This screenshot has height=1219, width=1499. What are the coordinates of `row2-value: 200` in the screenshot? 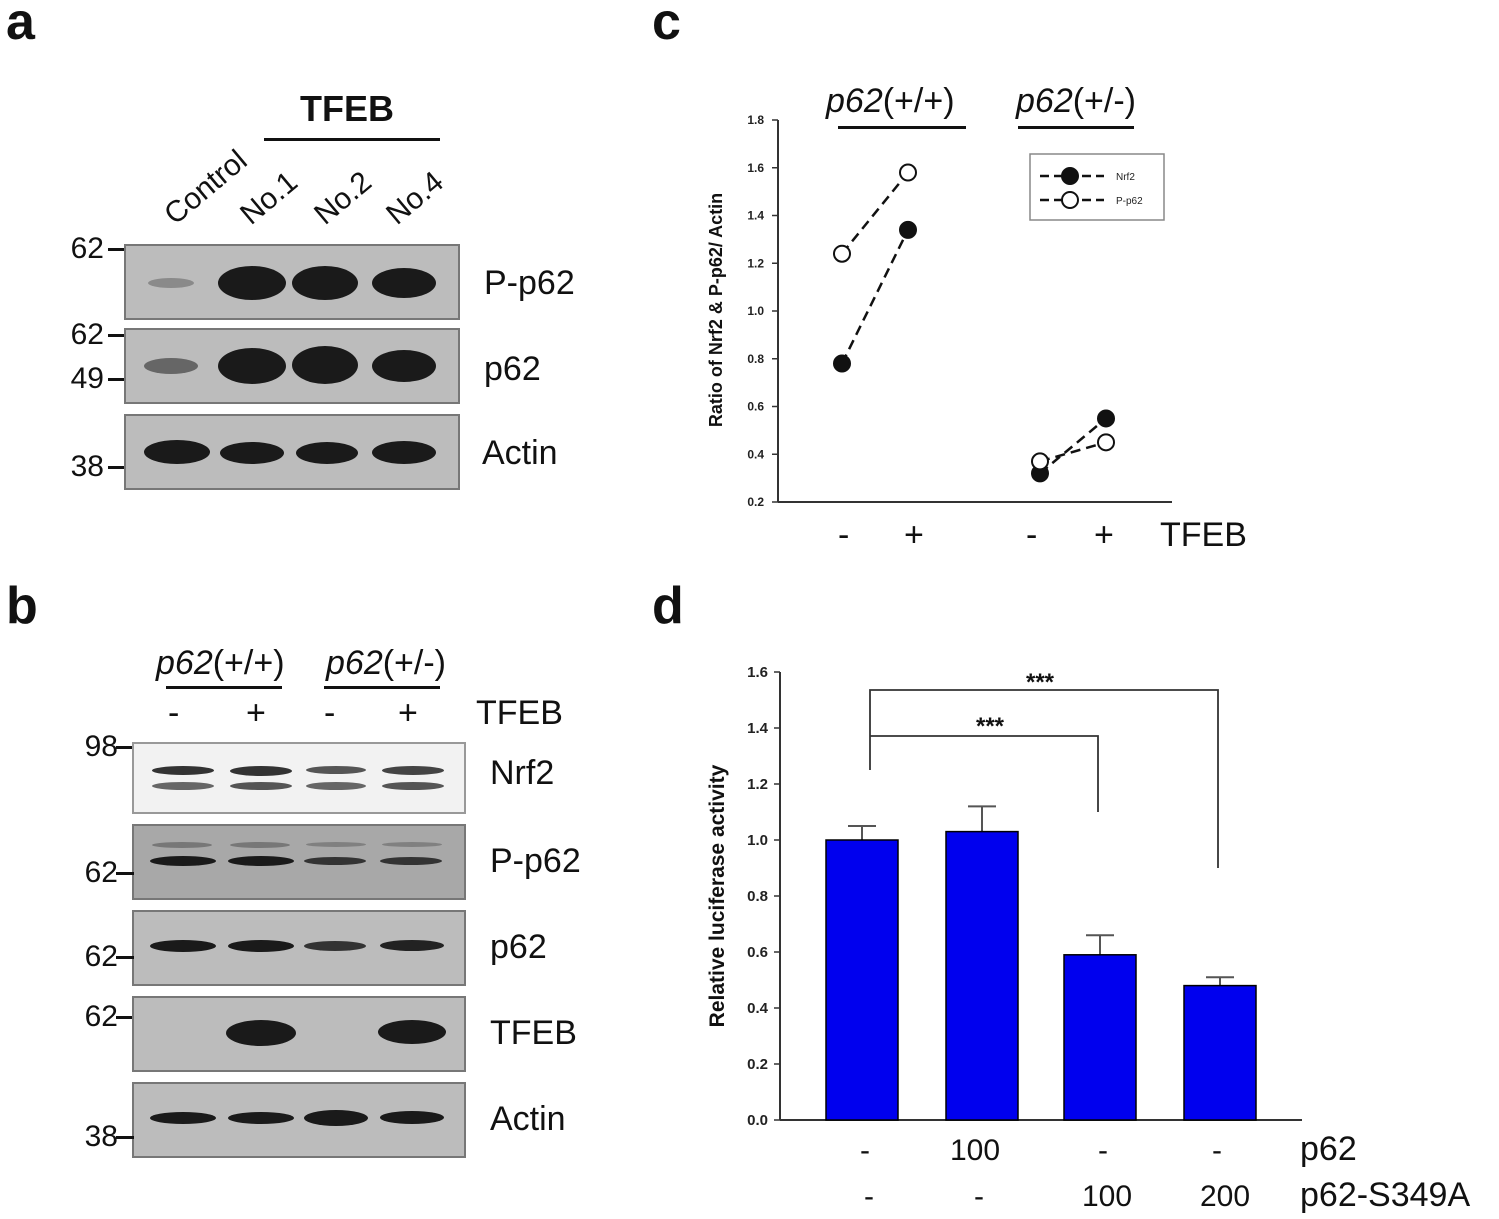 It's located at (1225, 1196).